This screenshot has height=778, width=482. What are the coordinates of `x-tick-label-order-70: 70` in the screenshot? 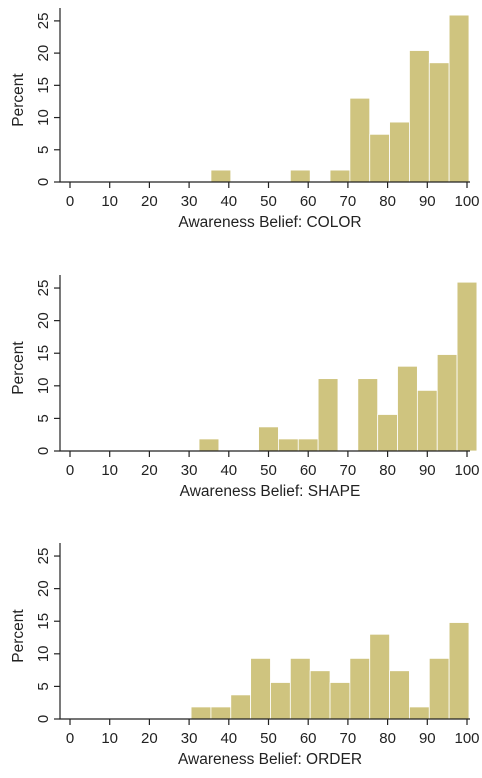 It's located at (348, 738).